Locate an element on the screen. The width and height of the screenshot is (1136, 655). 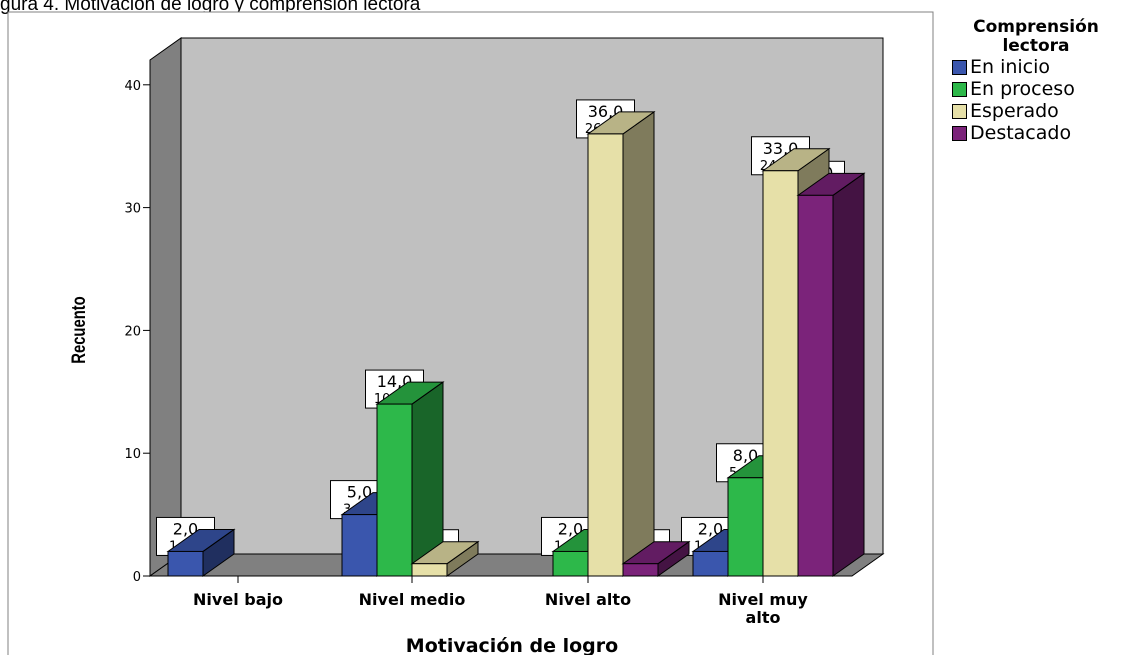
y-tick-label: 0 is located at coordinates (137, 577).